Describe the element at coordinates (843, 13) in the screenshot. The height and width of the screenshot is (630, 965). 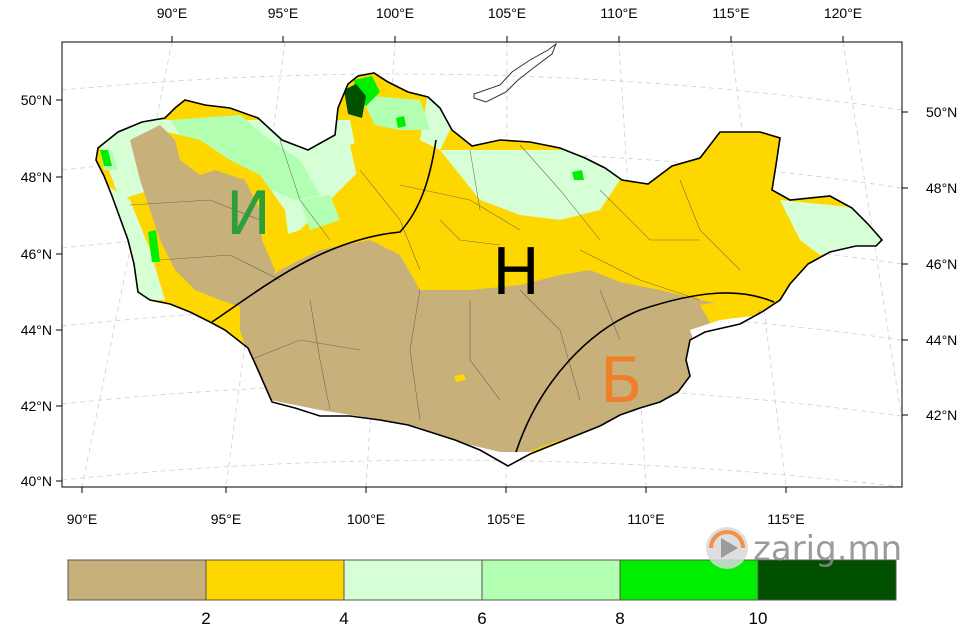
I see `lon-label: 120°E` at that location.